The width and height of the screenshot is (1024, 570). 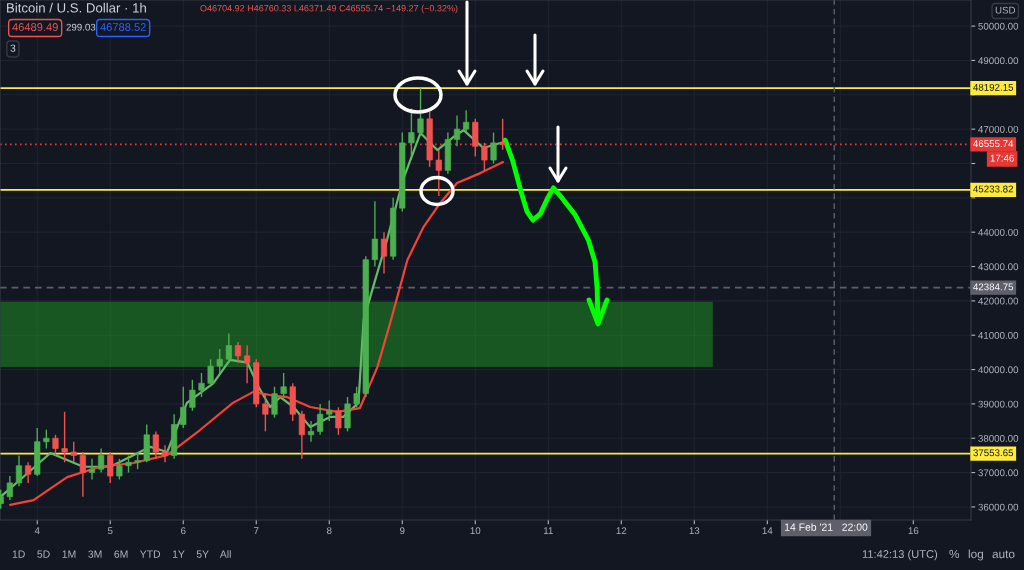 I want to click on text: USD, so click(x=1005, y=10).